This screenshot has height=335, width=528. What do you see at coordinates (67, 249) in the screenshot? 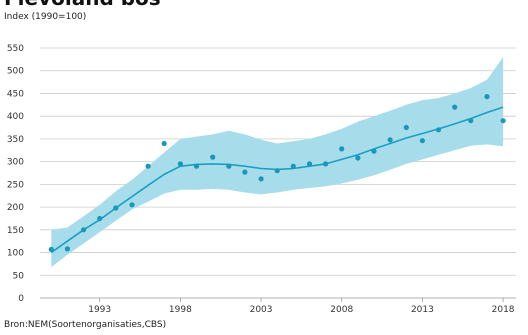
I see `data-point-1991` at bounding box center [67, 249].